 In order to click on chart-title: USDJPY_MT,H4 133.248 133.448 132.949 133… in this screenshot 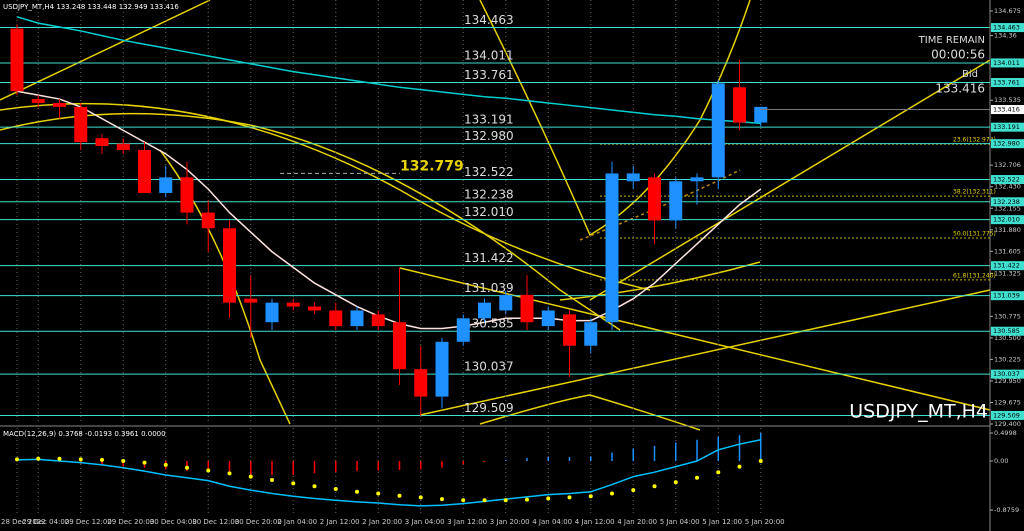, I will do `click(91, 7)`.